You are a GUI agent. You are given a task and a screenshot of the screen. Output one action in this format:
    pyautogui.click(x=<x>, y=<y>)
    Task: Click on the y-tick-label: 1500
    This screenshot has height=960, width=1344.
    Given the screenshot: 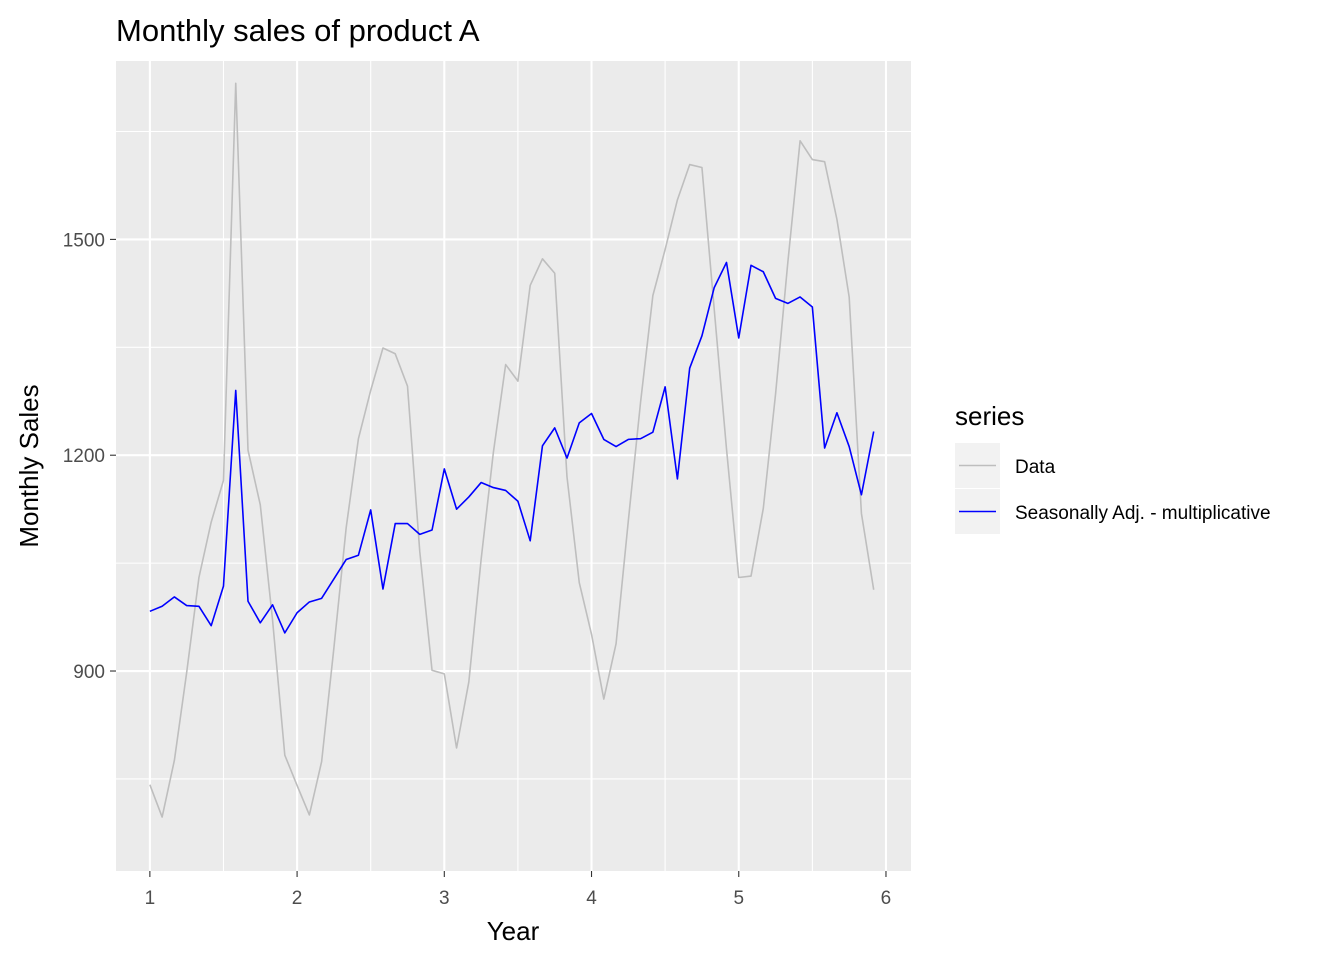 What is the action you would take?
    pyautogui.click(x=84, y=240)
    